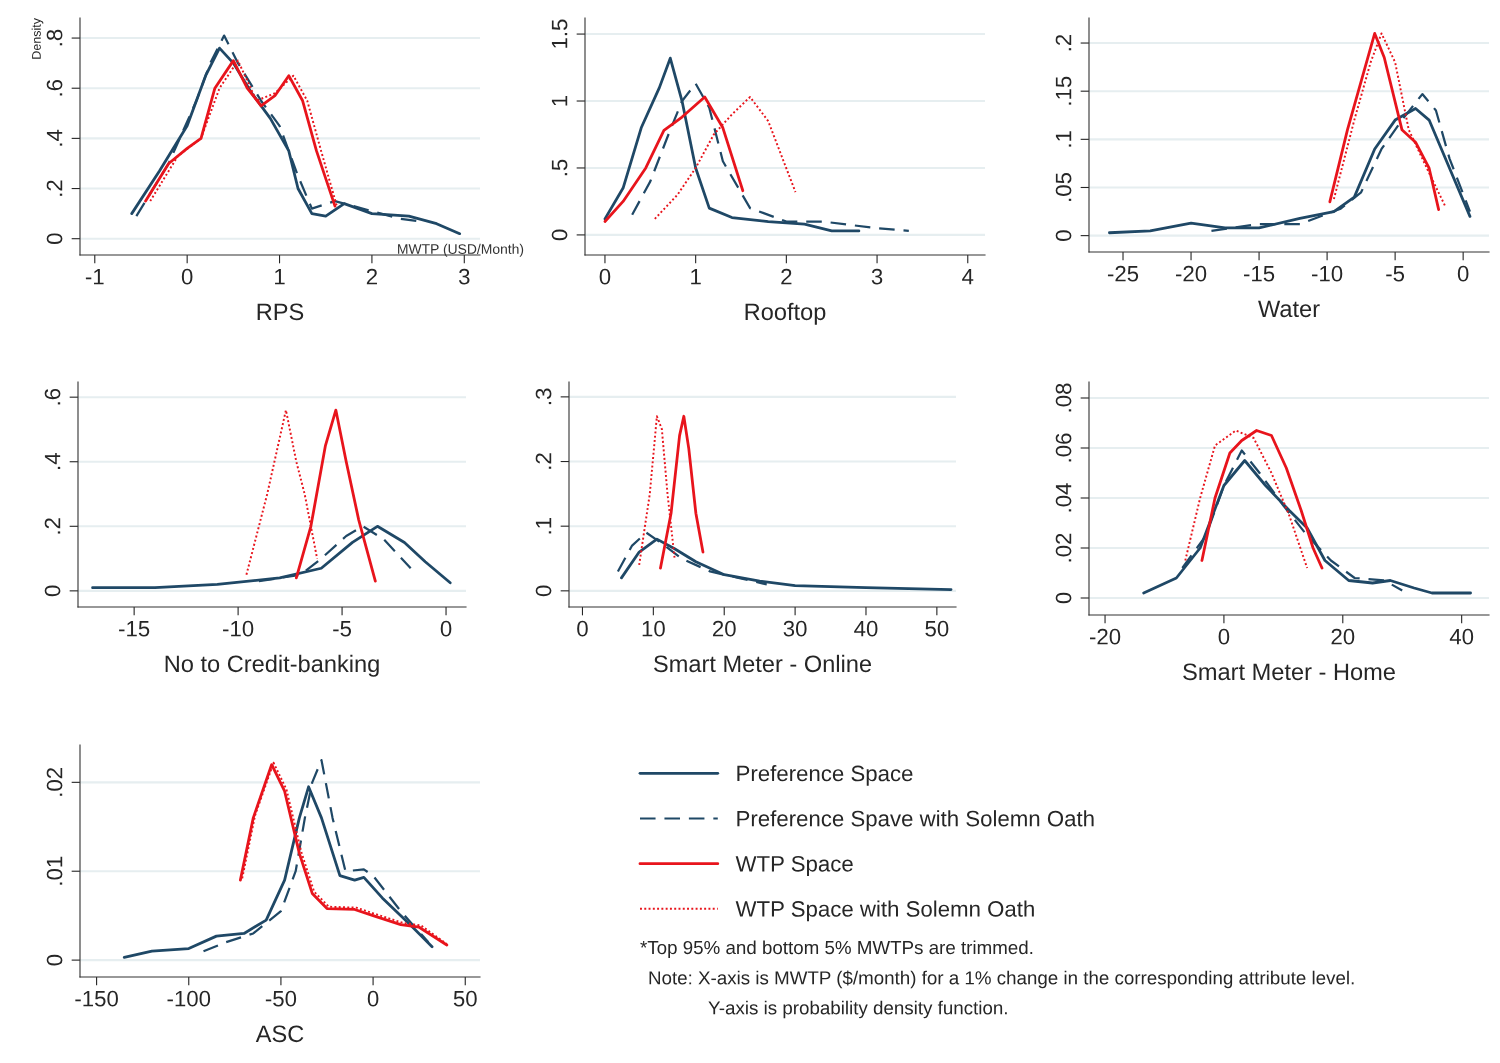 The height and width of the screenshot is (1063, 1500). I want to click on line-series, so click(271, 557).